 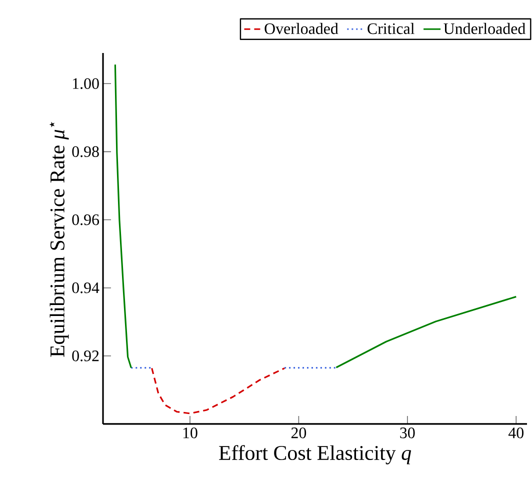 What do you see at coordinates (59, 239) in the screenshot?
I see `y-axis-title: Equilibrium Service Rate μ$^{⋆}$` at bounding box center [59, 239].